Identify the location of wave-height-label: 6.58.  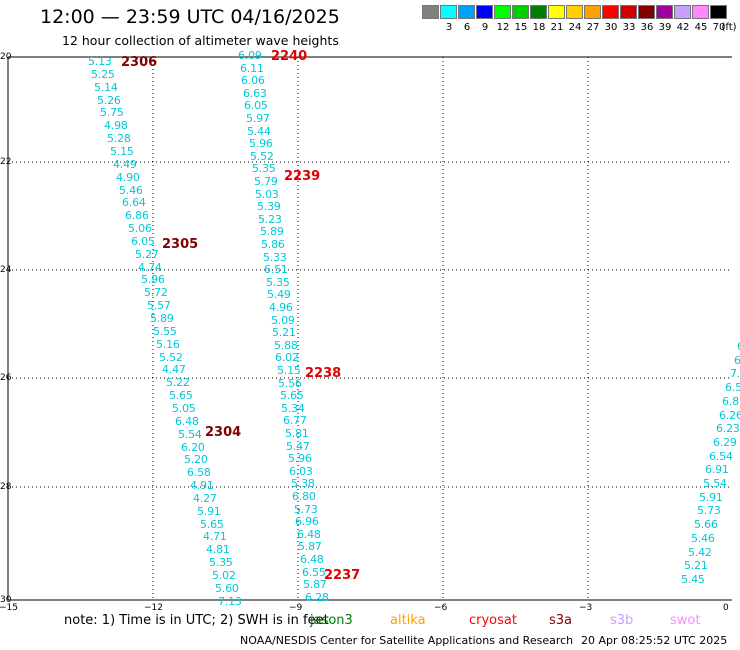
(199, 472).